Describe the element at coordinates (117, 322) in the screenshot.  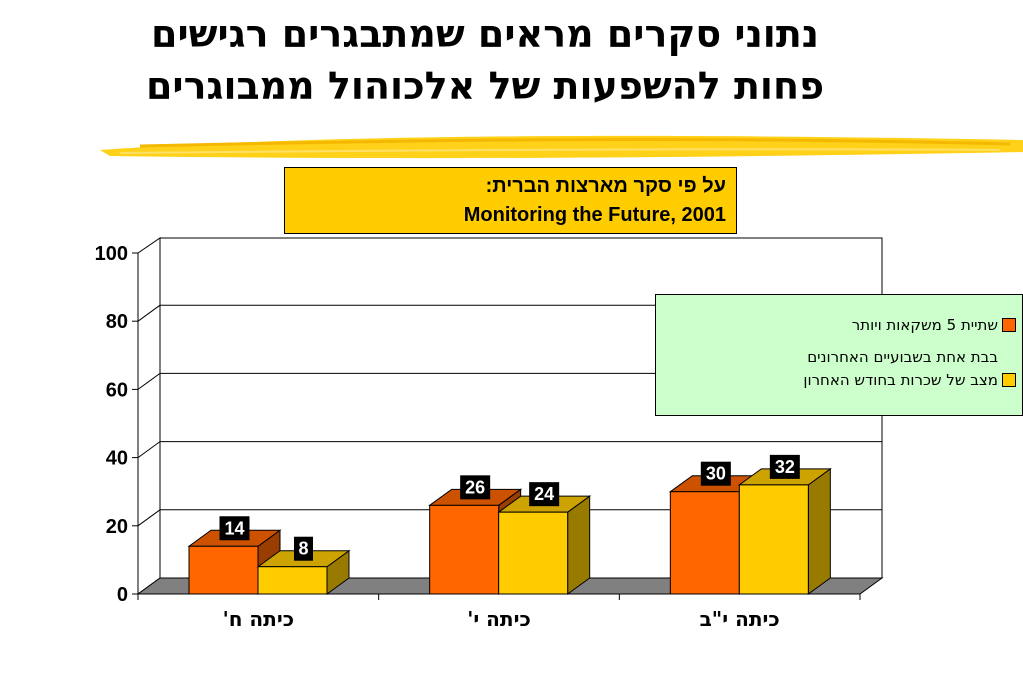
I see `y-tick-label: 80` at that location.